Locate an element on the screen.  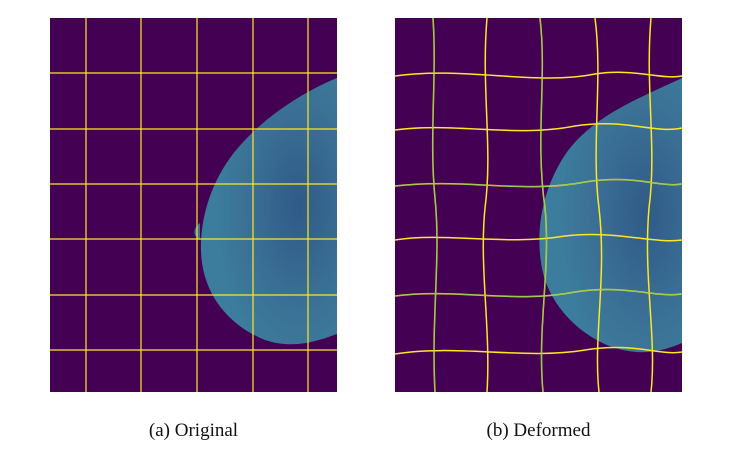
caption-deformed: (b) Deformed is located at coordinates (538, 430).